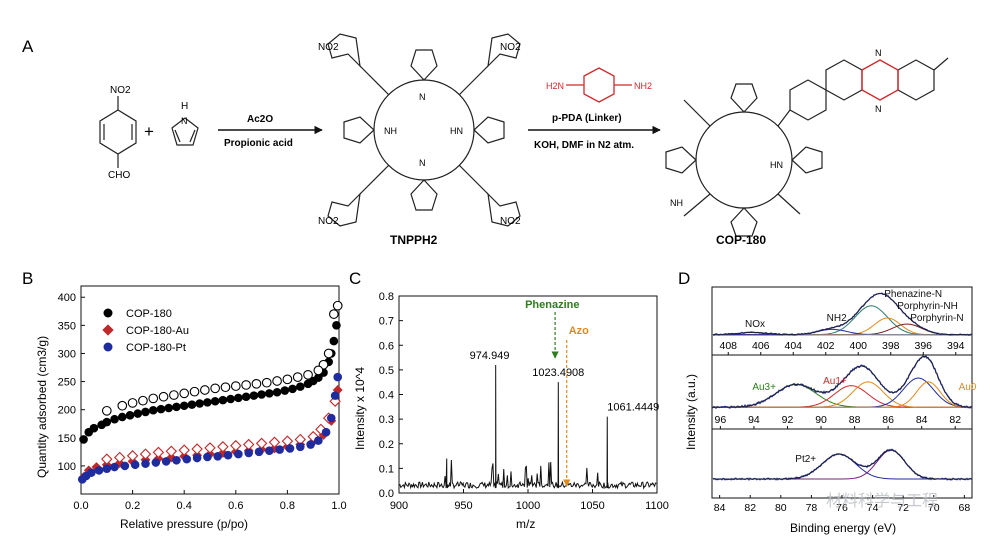 The height and width of the screenshot is (544, 1000). Describe the element at coordinates (826, 346) in the screenshot. I see `d-xtick-label: 402` at that location.